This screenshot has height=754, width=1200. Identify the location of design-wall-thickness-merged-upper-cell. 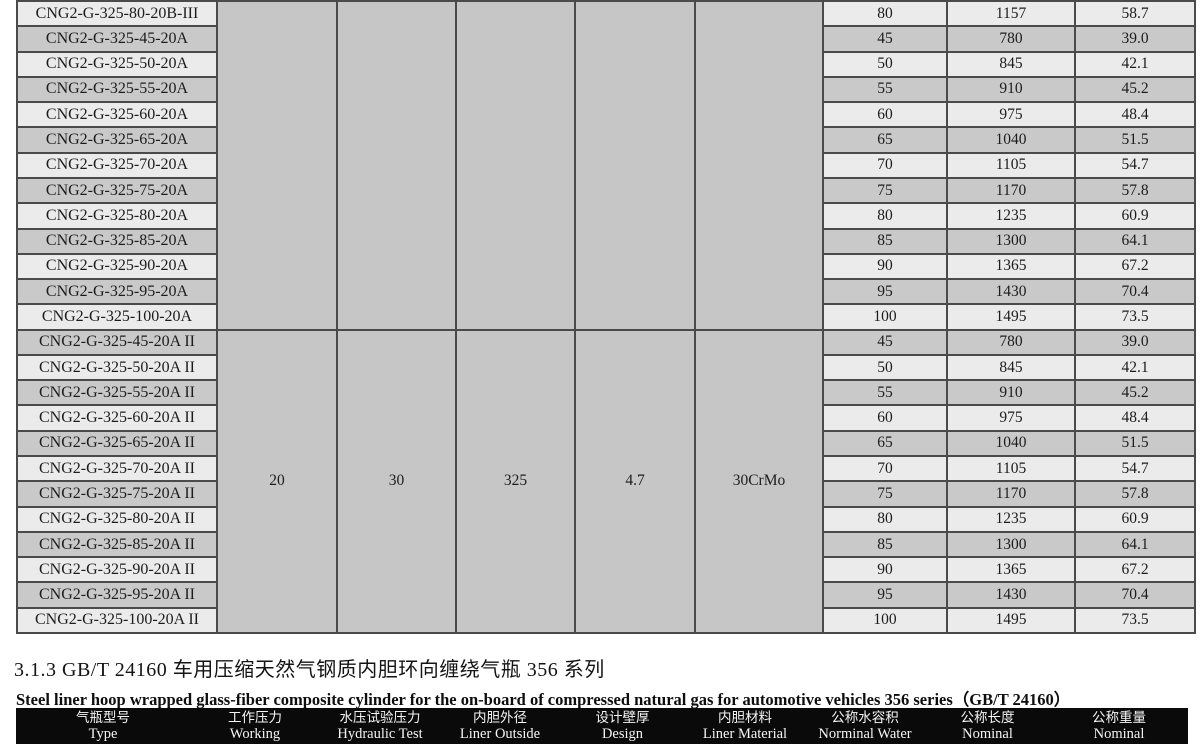
(635, 165).